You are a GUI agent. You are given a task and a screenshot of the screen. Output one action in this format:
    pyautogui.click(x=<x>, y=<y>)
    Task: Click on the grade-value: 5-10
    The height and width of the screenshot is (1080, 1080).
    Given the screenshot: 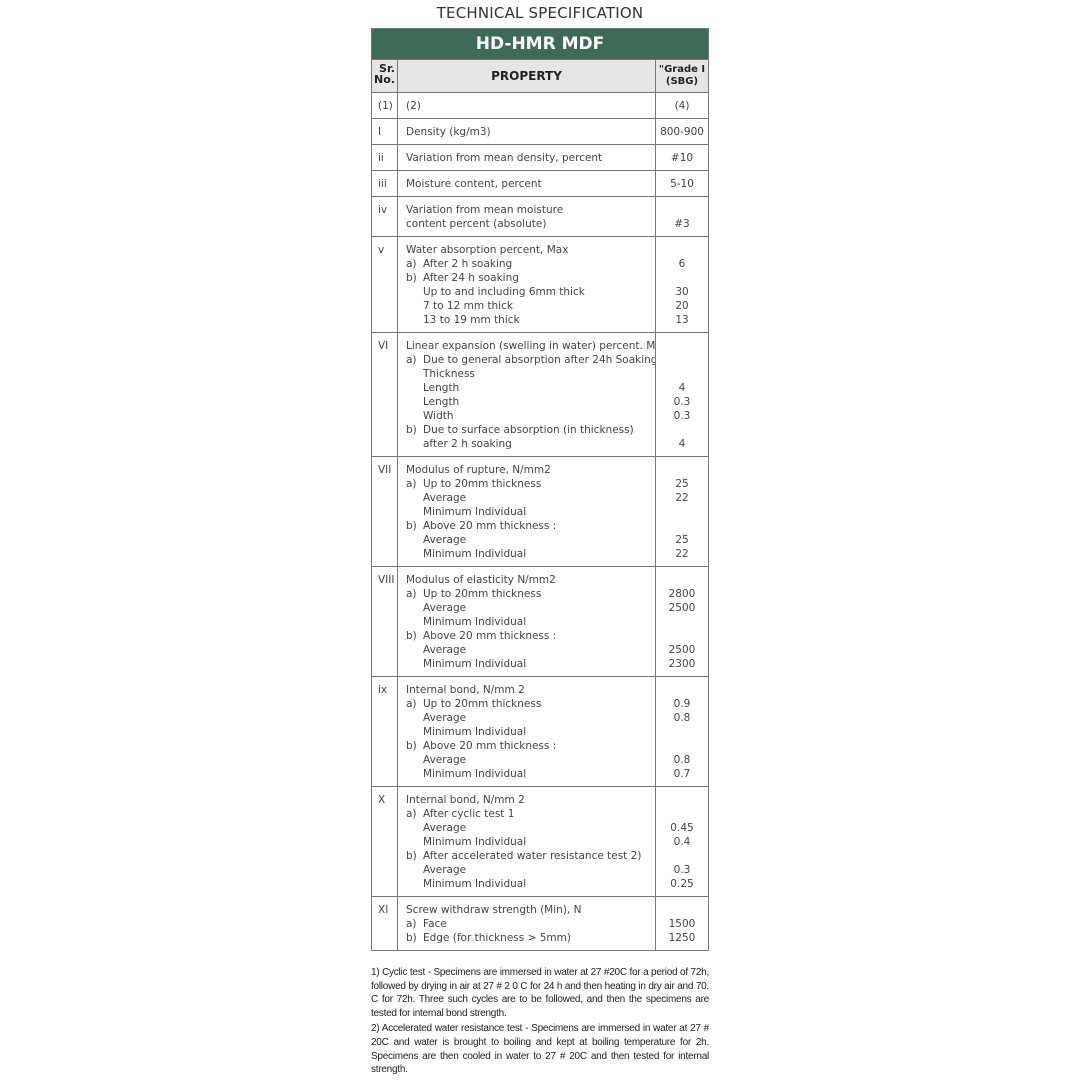 What is the action you would take?
    pyautogui.click(x=682, y=184)
    